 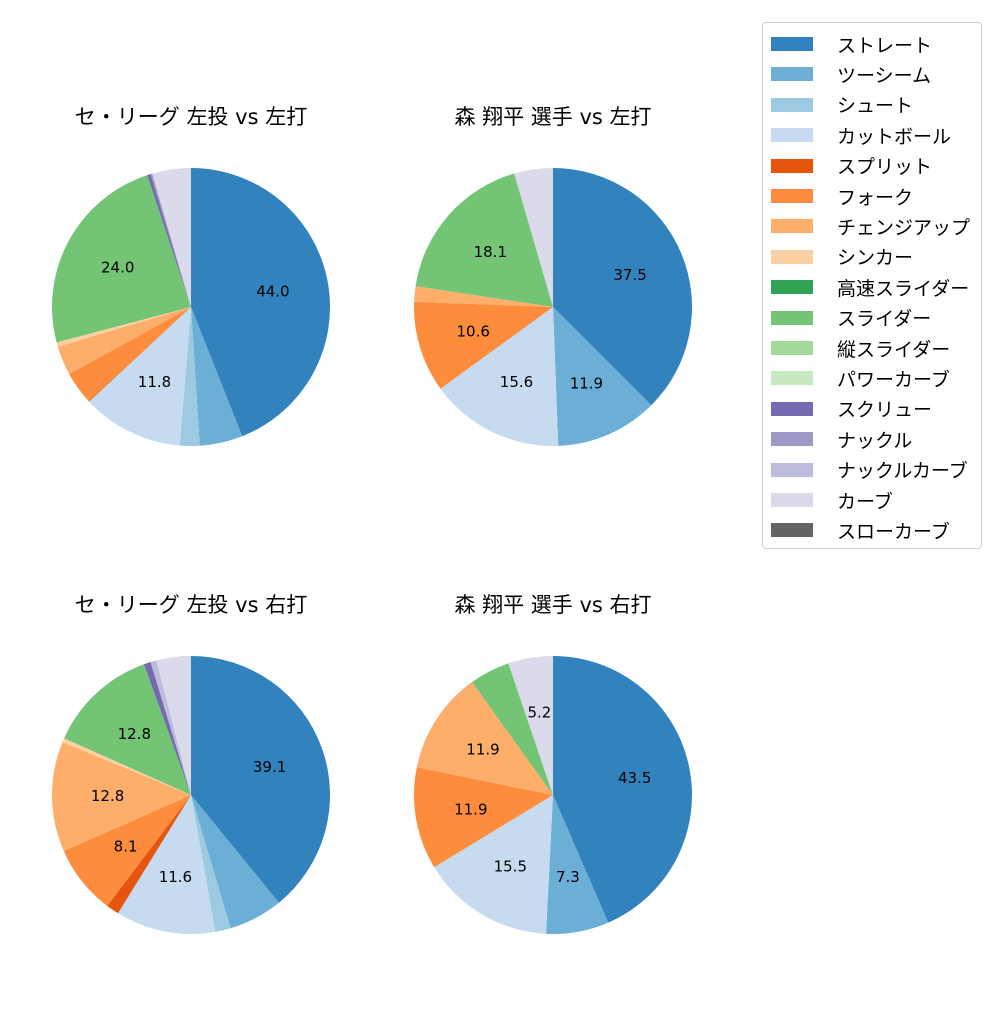 What do you see at coordinates (568, 877) in the screenshot?
I see `slice-percent-label: 7.3` at bounding box center [568, 877].